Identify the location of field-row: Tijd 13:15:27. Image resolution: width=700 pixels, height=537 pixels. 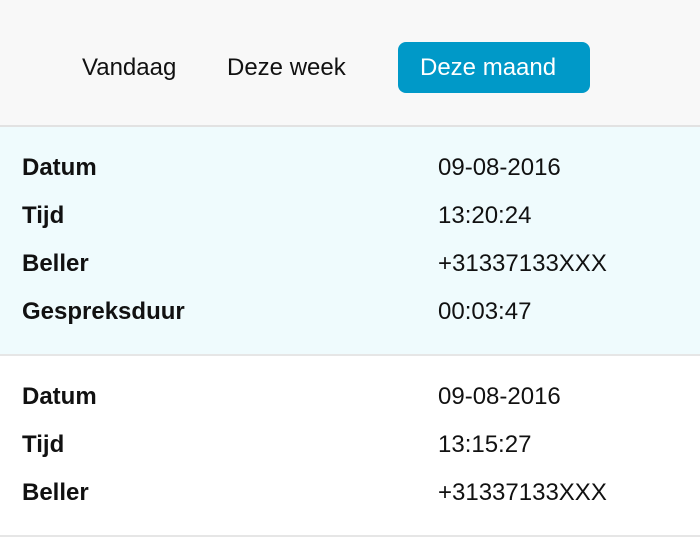
(350, 445).